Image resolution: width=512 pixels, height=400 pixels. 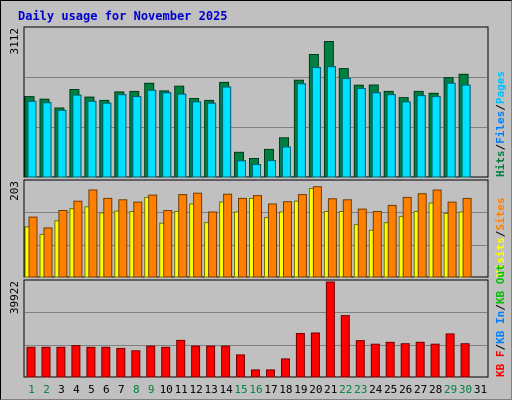 I want to click on legend-entry: Sites, so click(x=500, y=214).